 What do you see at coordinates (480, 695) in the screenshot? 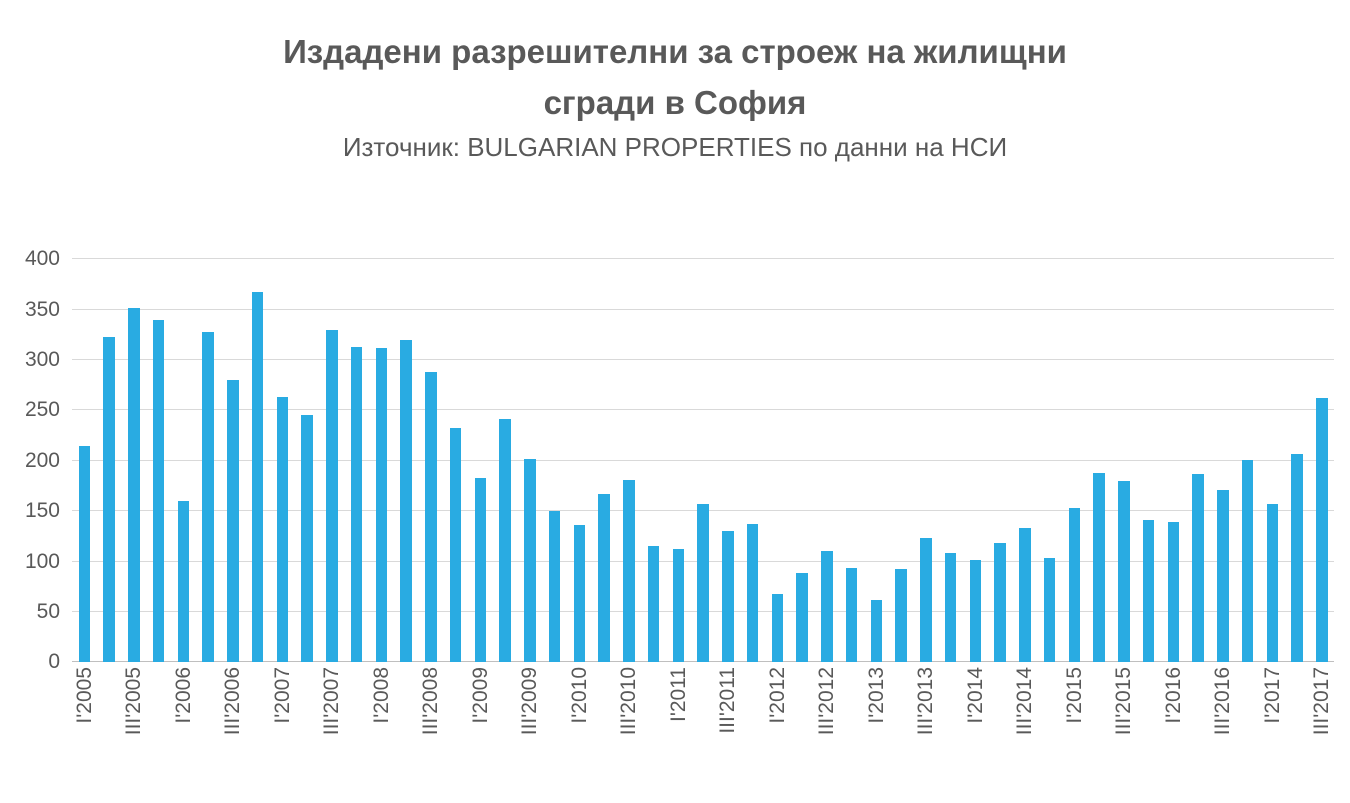
I see `x-axis-label: I'2009` at bounding box center [480, 695].